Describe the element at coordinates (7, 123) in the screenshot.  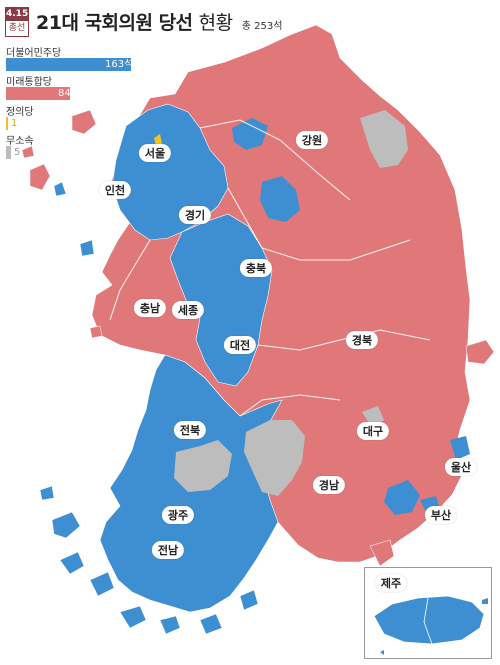
I see `legend-justice-bar` at that location.